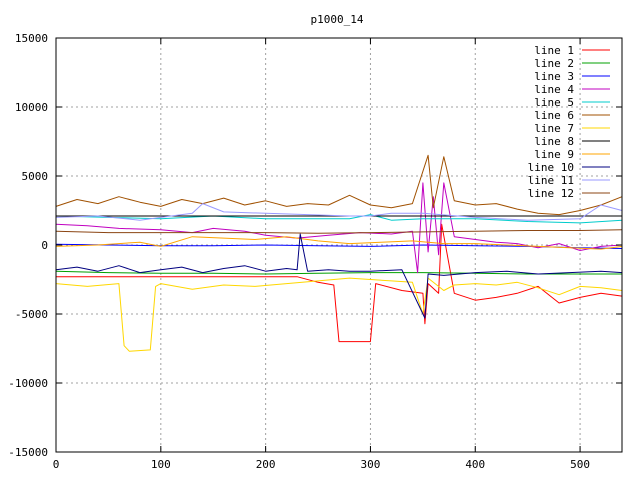 This screenshot has width=640, height=480. What do you see at coordinates (554, 50) in the screenshot?
I see `legend-label: line 1` at bounding box center [554, 50].